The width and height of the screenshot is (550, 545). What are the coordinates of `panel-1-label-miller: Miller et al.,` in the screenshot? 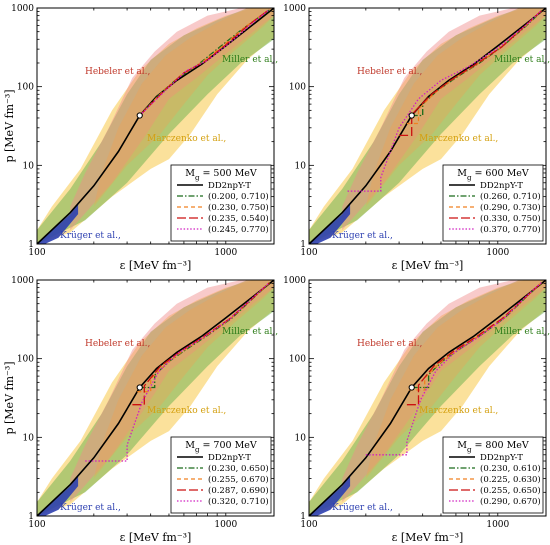 It's located at (250, 60).